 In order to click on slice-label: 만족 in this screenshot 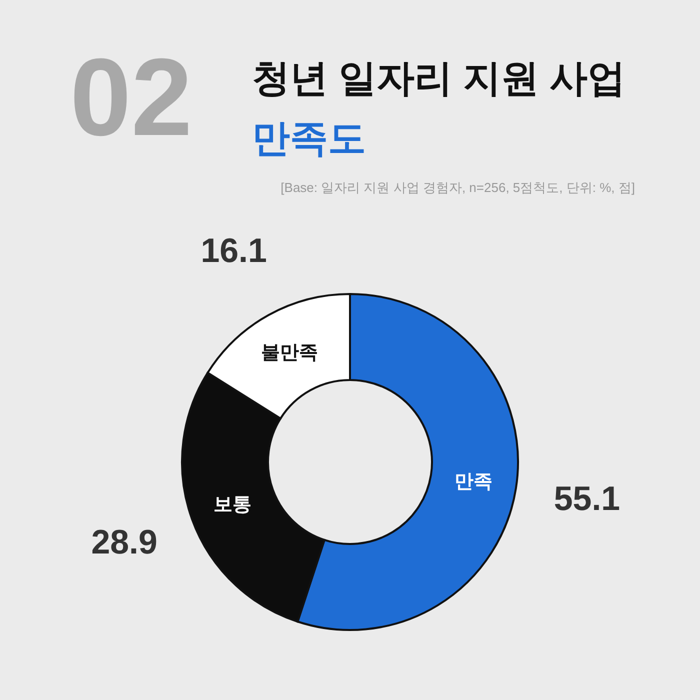, I will do `click(473, 482)`.